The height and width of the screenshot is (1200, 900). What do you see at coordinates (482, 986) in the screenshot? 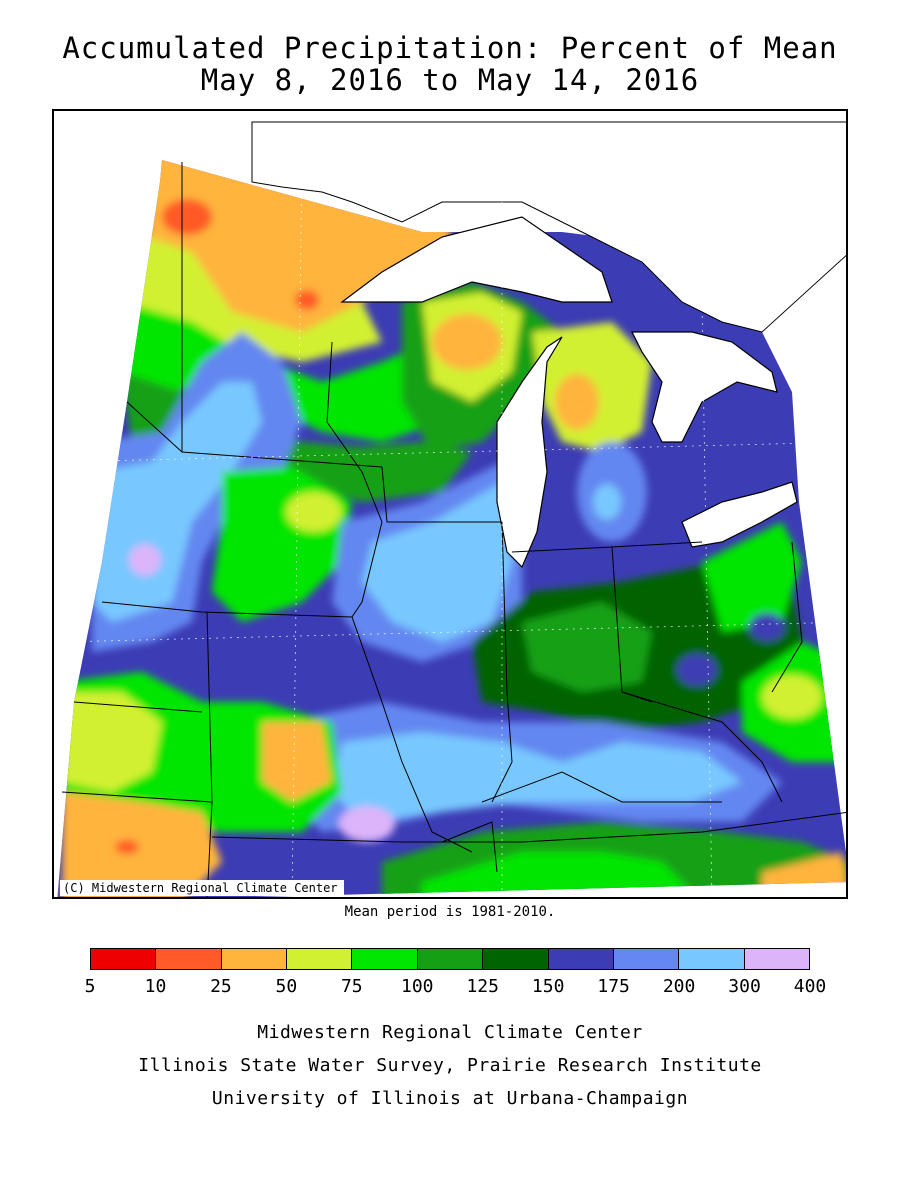
I see `legend-tick-label: 125` at bounding box center [482, 986].